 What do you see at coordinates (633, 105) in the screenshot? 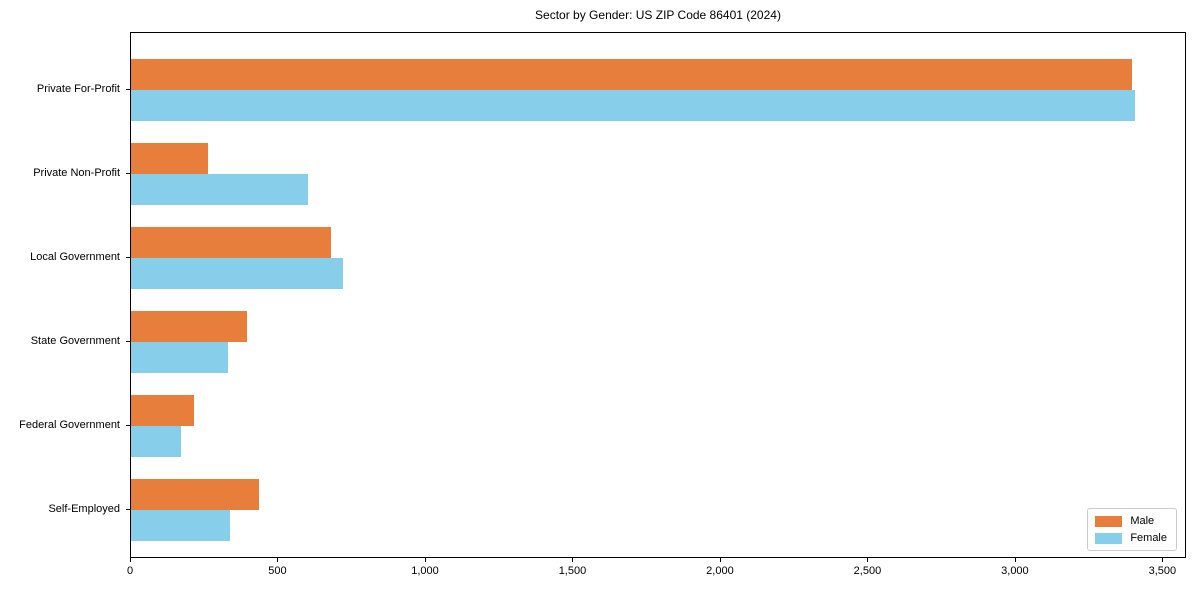
I see `bar-female-private-for-profit` at bounding box center [633, 105].